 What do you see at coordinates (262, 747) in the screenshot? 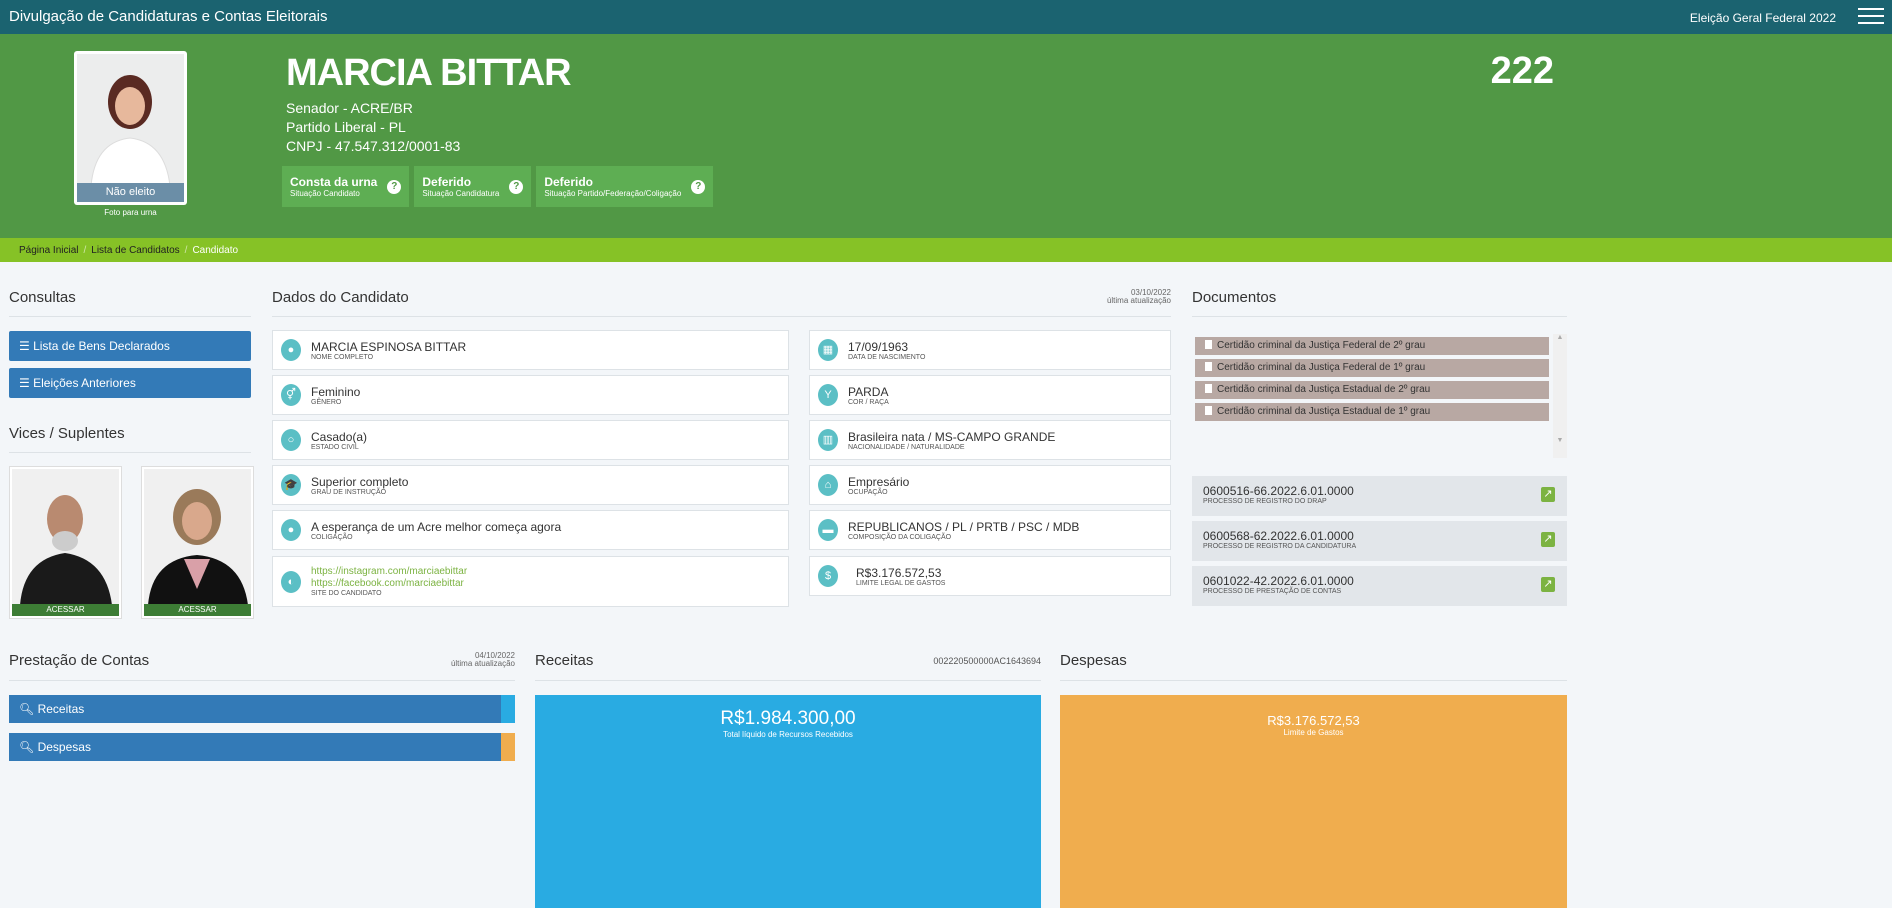
I see `despesas-button: 🔍︎ Despesas` at bounding box center [262, 747].